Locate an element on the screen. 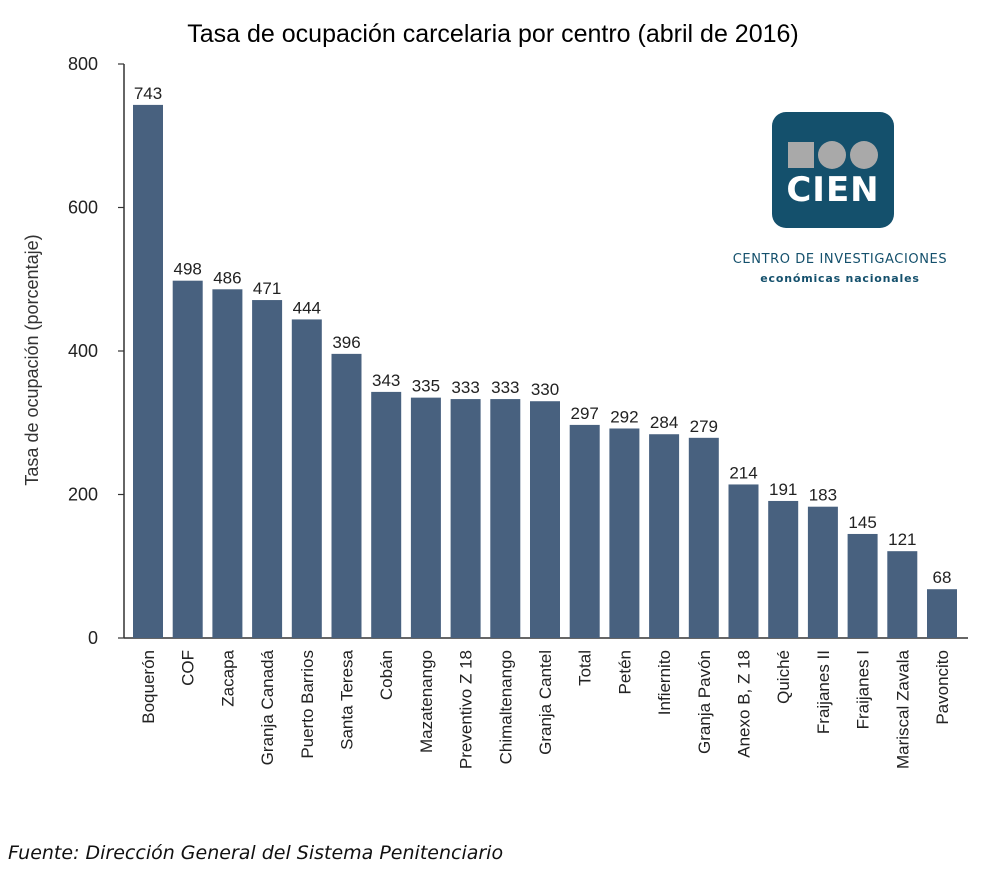  bar-value-label: 444 is located at coordinates (307, 307).